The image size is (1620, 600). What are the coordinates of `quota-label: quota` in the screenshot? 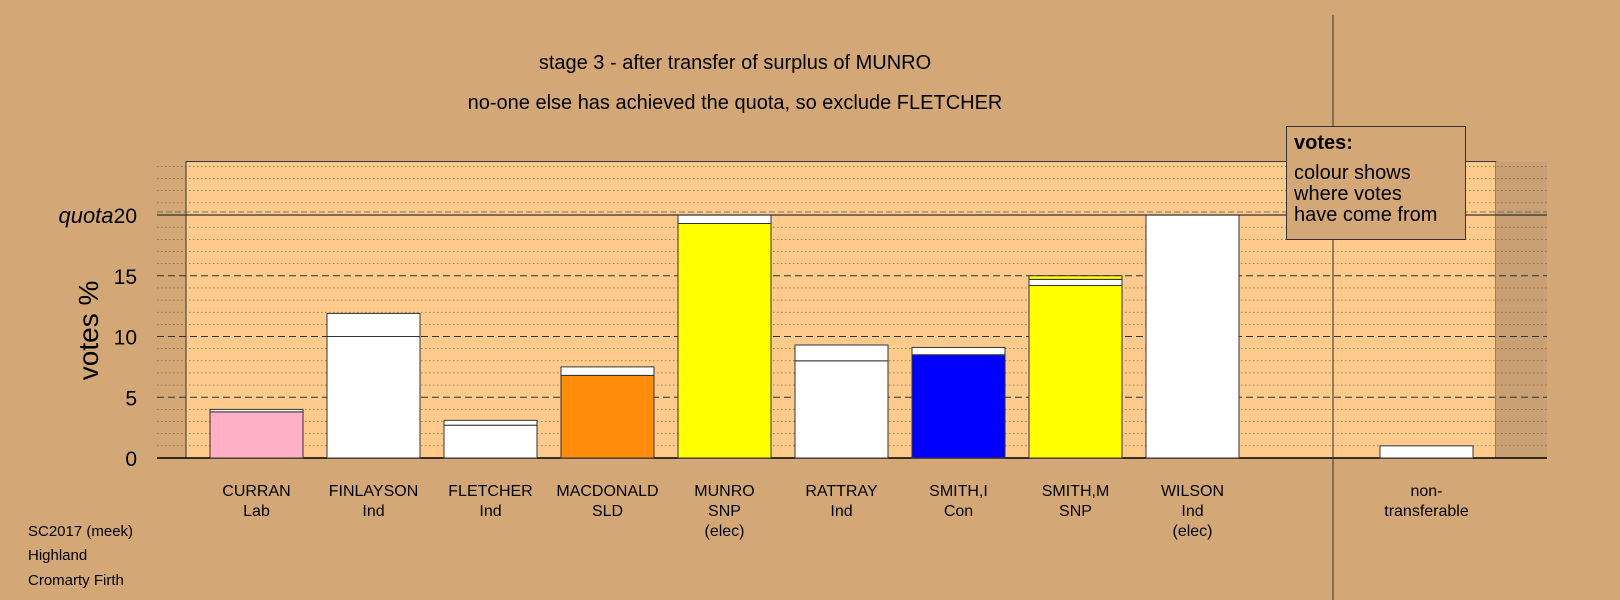 It's located at (85, 215).